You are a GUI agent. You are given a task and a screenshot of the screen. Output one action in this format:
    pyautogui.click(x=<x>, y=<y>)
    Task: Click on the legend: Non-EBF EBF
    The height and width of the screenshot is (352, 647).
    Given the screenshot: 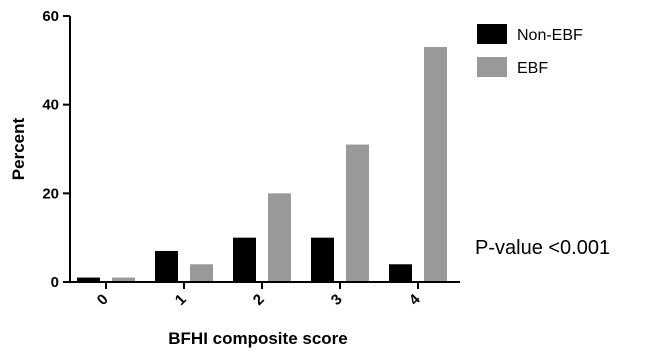 What is the action you would take?
    pyautogui.click(x=530, y=50)
    